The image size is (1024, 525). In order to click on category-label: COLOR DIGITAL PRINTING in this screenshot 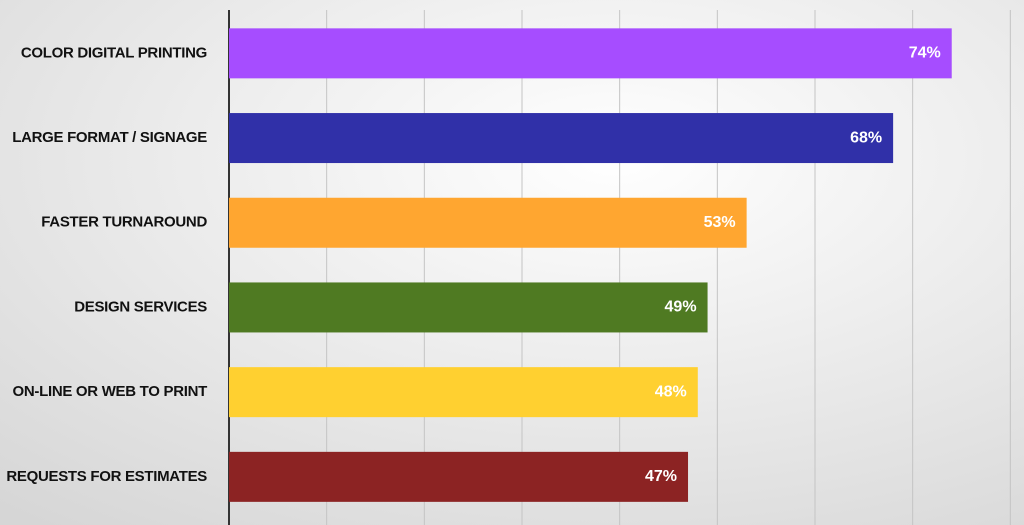, I will do `click(114, 52)`.